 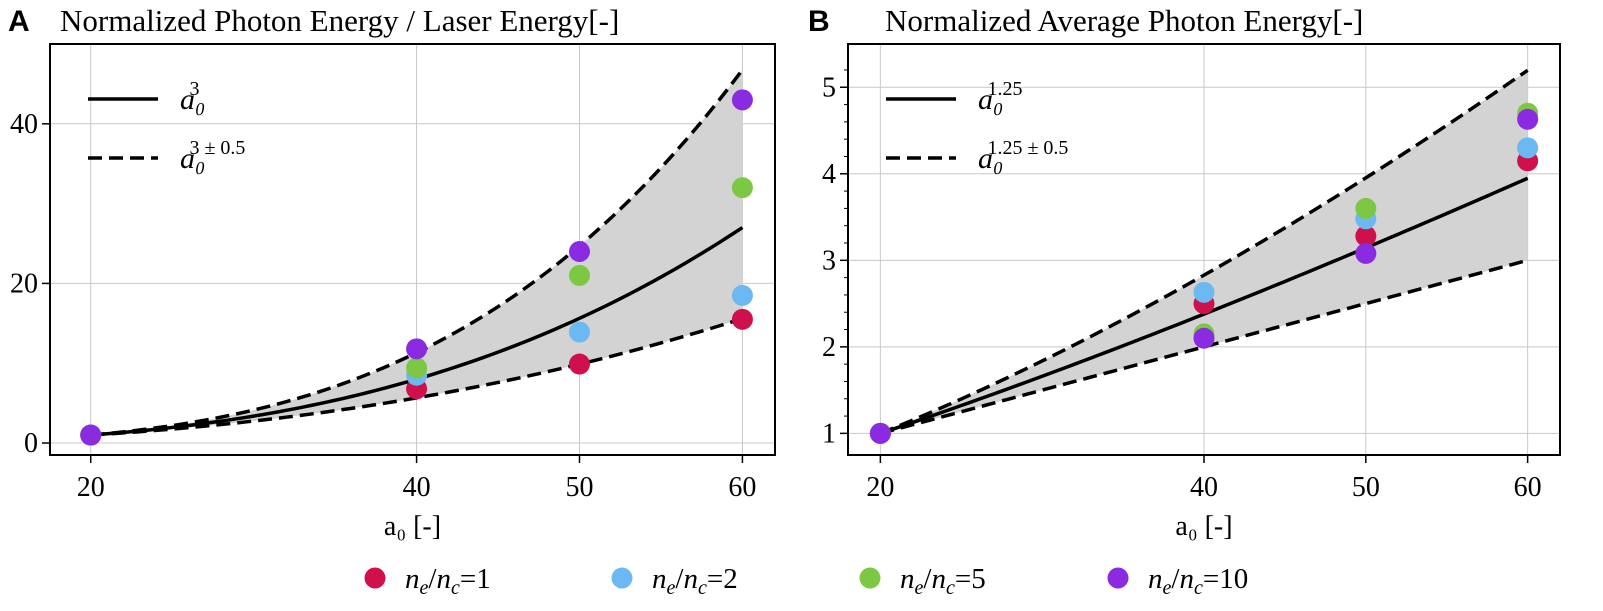 What do you see at coordinates (217, 148) in the screenshot?
I see `fit-exponent: 3 ± 0.5` at bounding box center [217, 148].